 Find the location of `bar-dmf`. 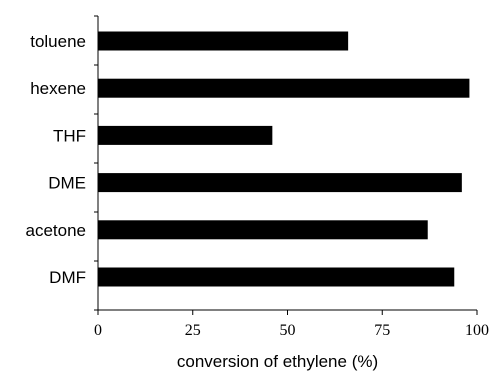

bar-dmf is located at coordinates (276, 277).